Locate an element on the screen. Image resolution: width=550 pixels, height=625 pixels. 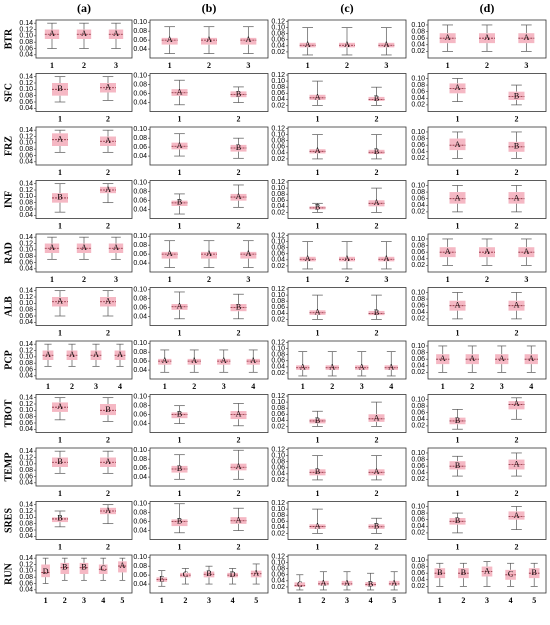
row-label: TBOT is located at coordinates (8, 413).